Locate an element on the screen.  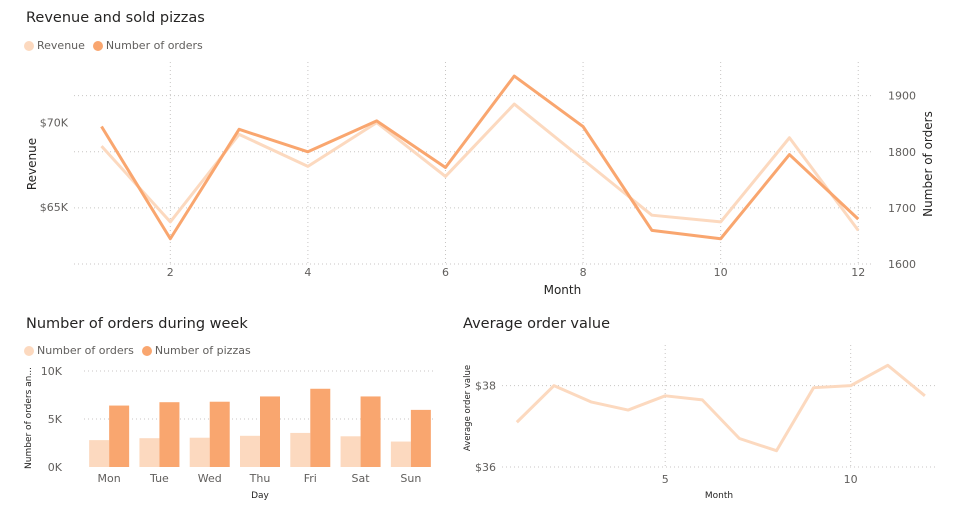
x-tick-label: Sun is located at coordinates (410, 478).